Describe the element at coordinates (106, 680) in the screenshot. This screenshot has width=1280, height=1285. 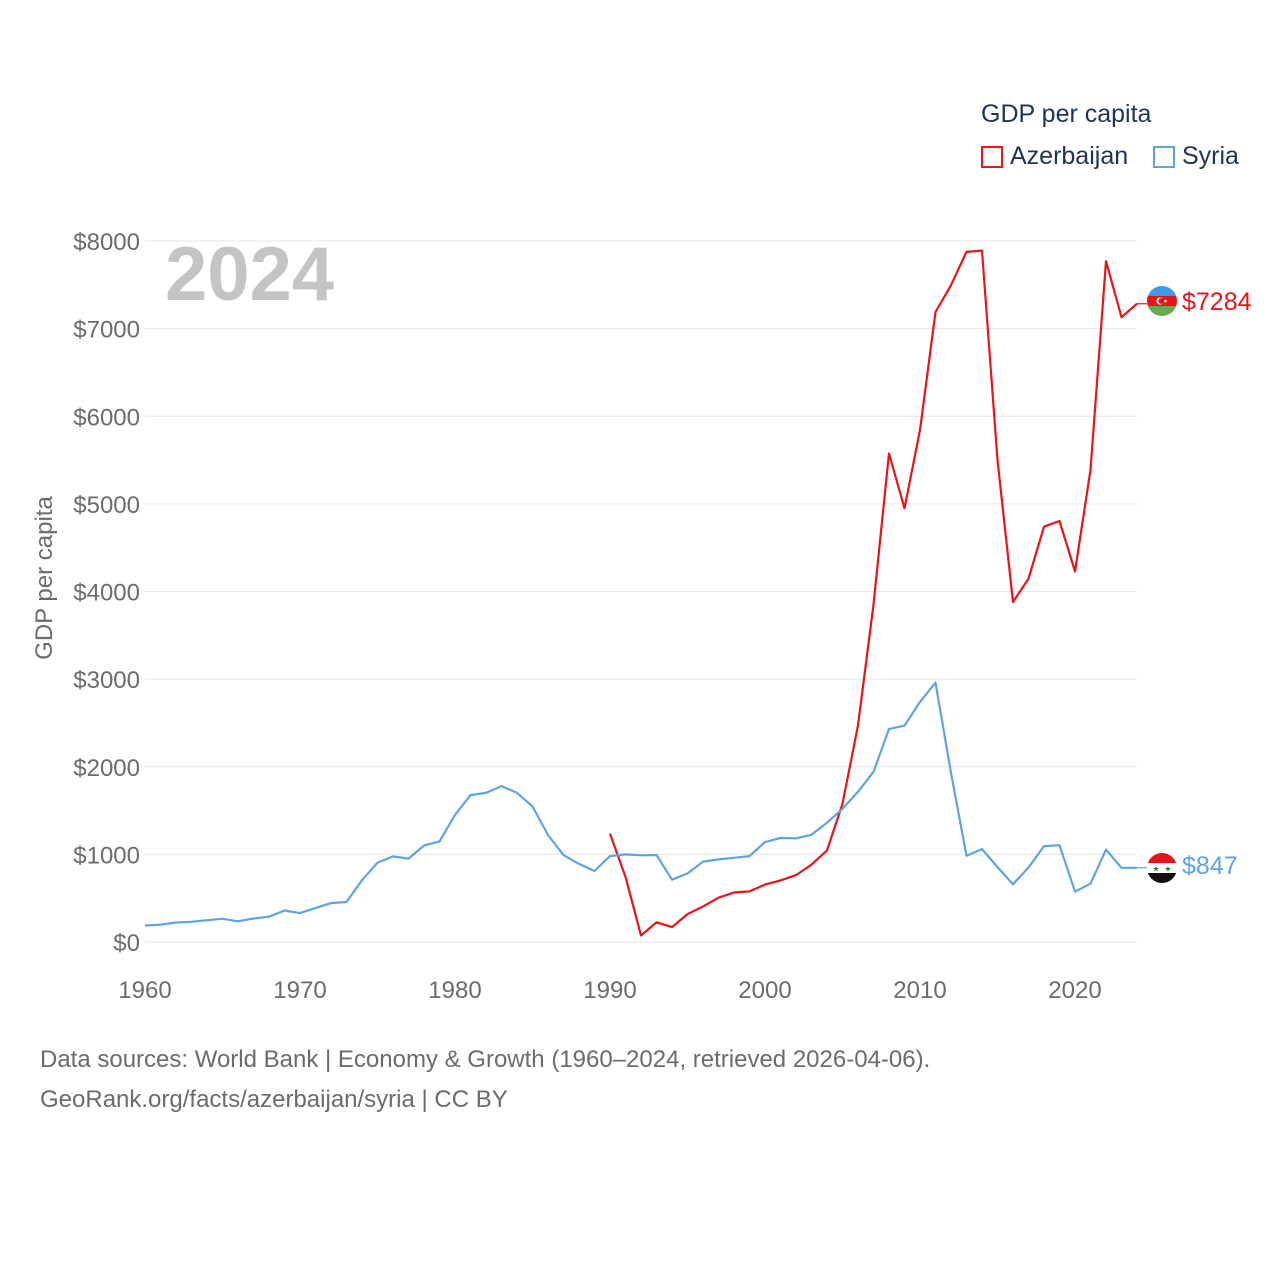
I see `y-tick-label: $3000` at that location.